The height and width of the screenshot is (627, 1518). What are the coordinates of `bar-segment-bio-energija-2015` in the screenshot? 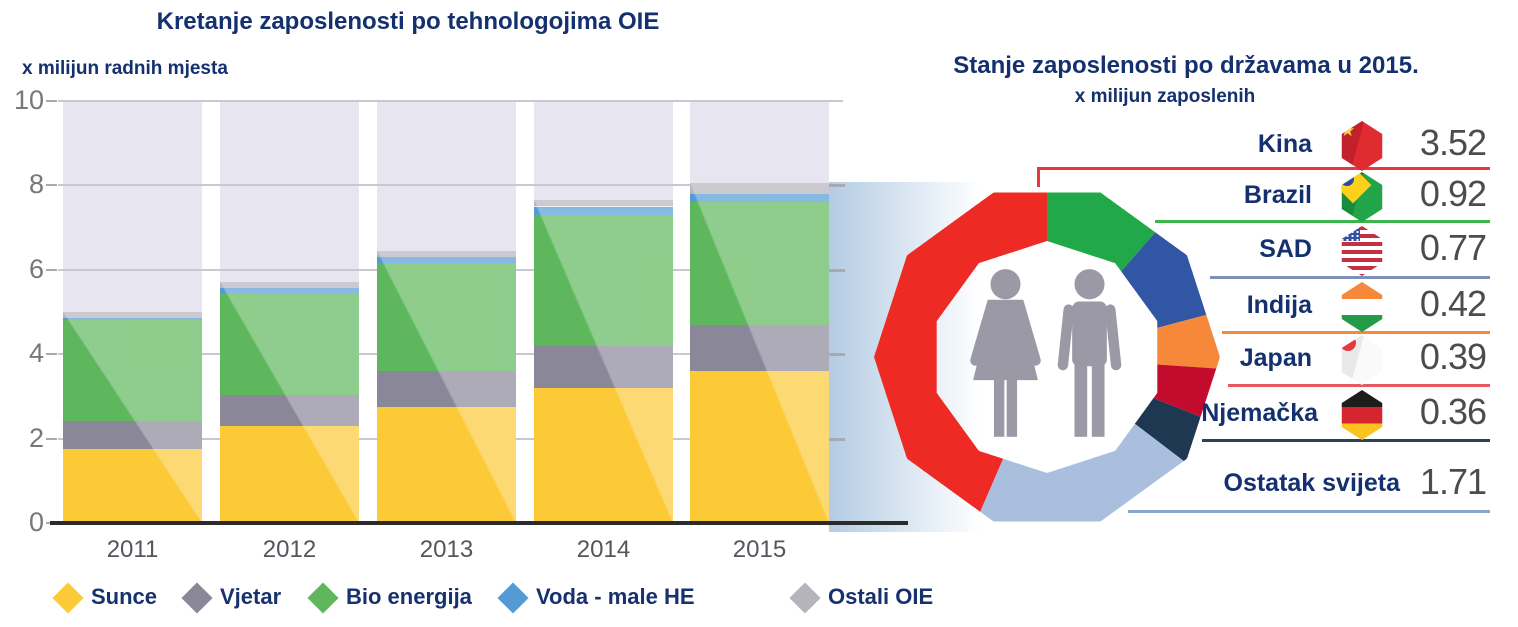 It's located at (759, 263).